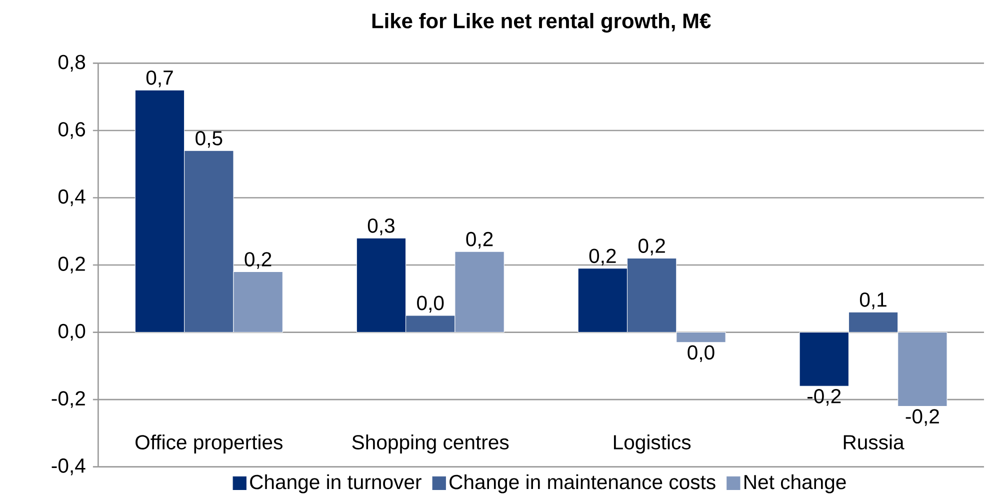 The image size is (985, 500). What do you see at coordinates (430, 444) in the screenshot?
I see `x-tick-label: Shopping centres` at bounding box center [430, 444].